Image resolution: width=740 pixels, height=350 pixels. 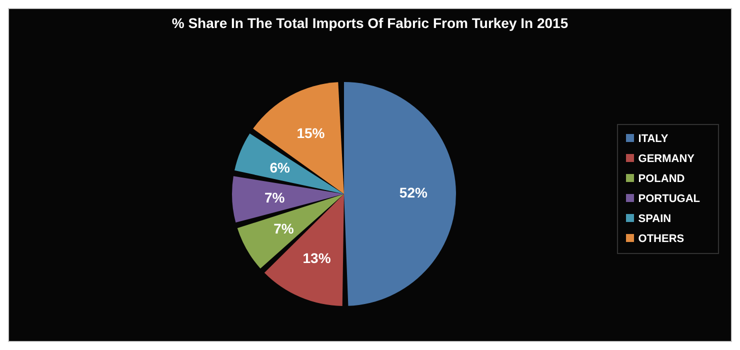 What do you see at coordinates (669, 199) in the screenshot?
I see `legend-label: PORTUGAL` at bounding box center [669, 199].